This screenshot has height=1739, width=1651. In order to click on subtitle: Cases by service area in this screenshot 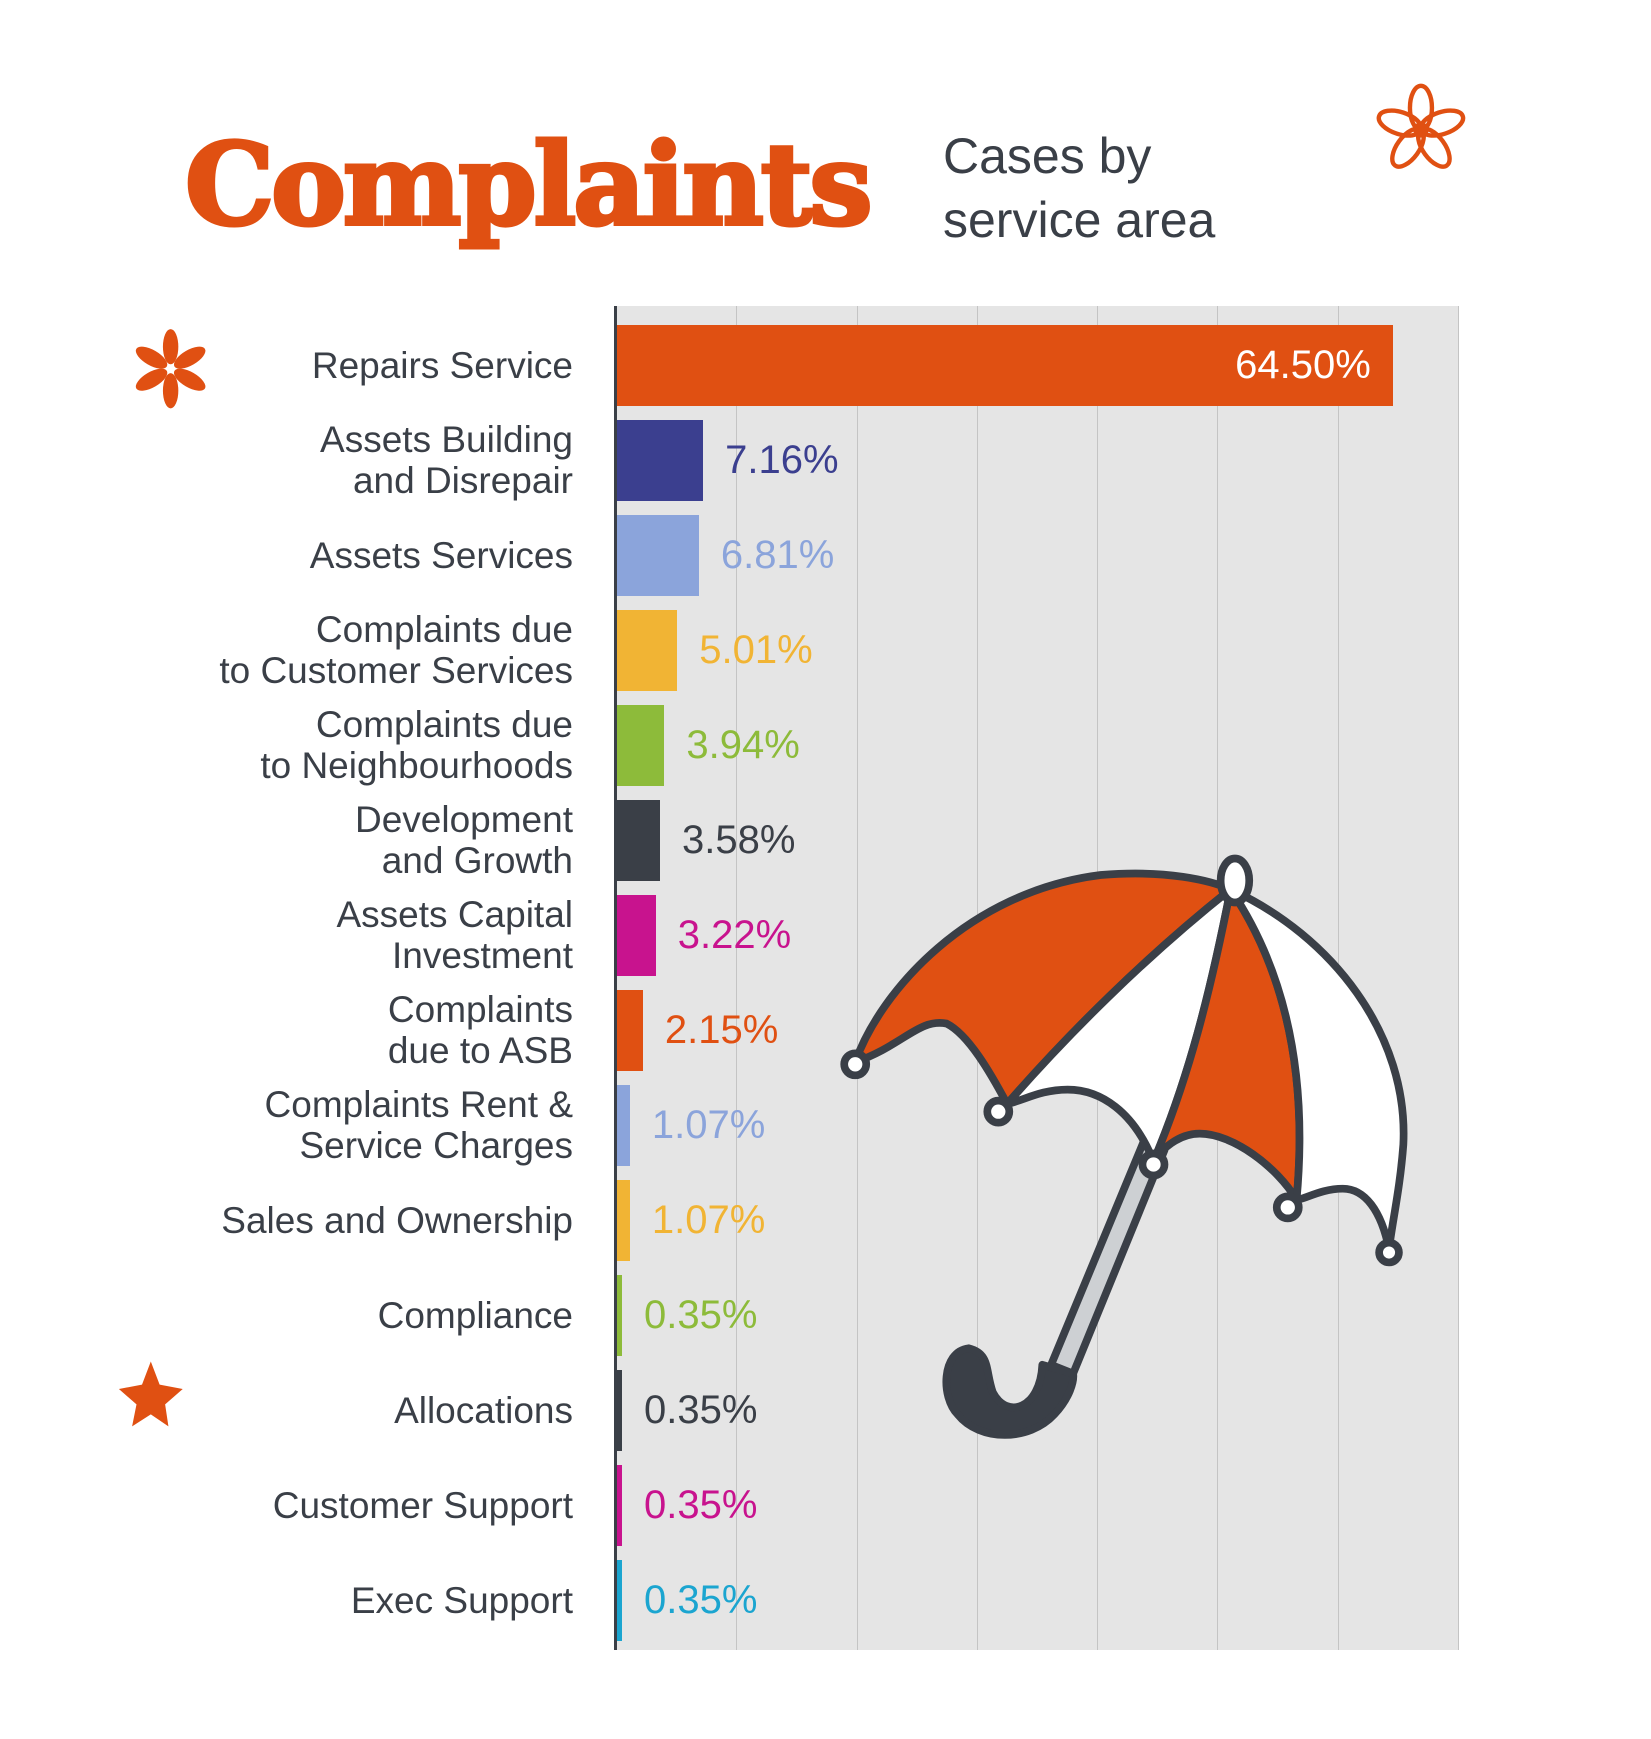, I will do `click(1143, 188)`.